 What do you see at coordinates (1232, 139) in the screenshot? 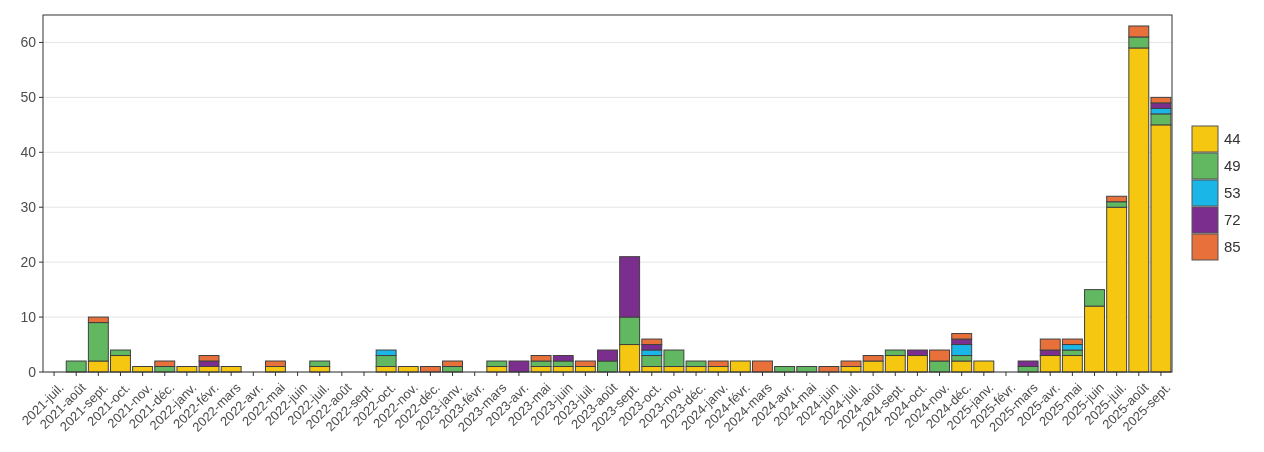
I see `legend-label: 44` at bounding box center [1232, 139].